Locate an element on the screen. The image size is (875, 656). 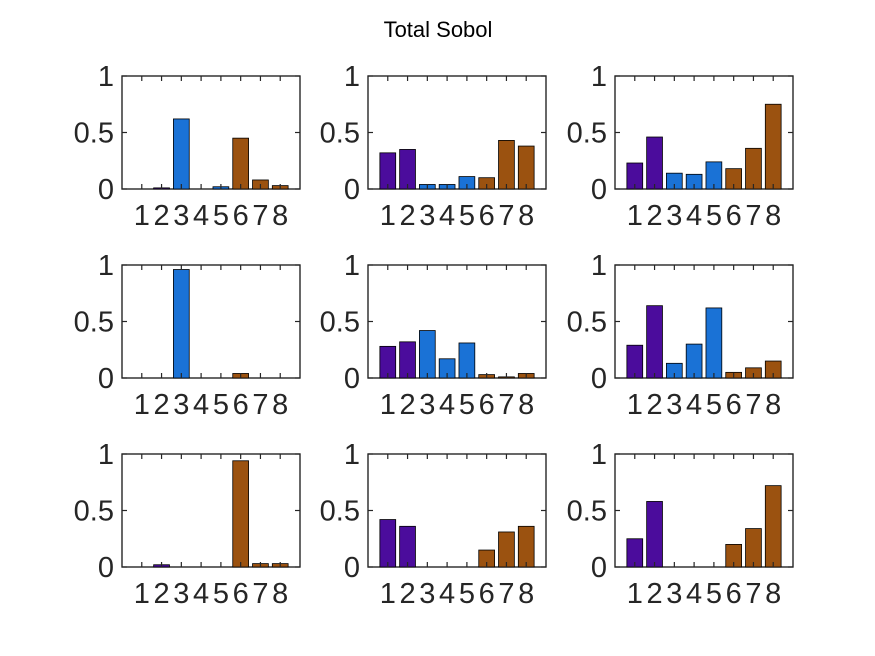
subplot-3-1: 00.511 2 3 4 5 6 7 8 is located at coordinates (187, 524).